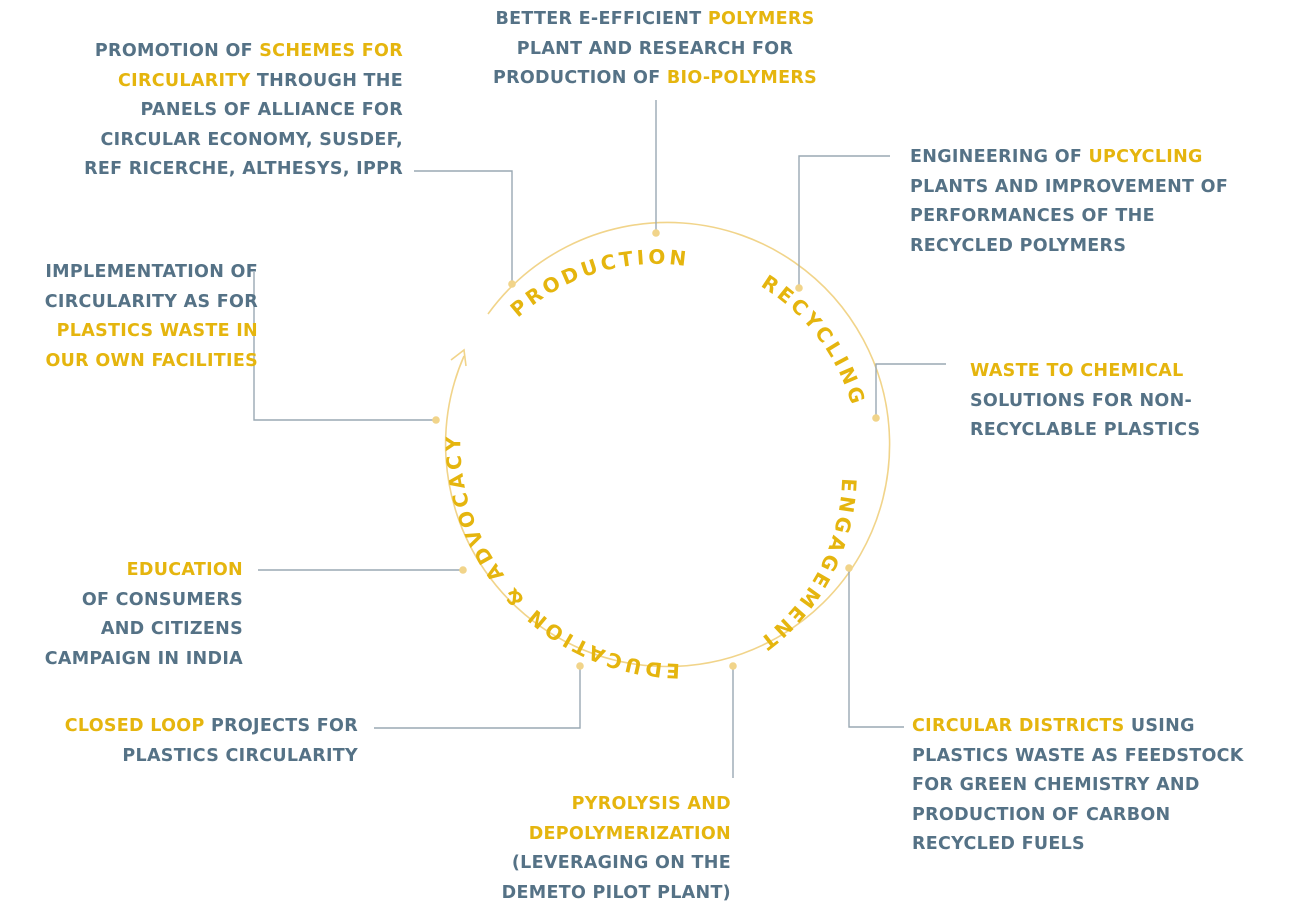 The height and width of the screenshot is (908, 1310). Describe the element at coordinates (243, 169) in the screenshot. I see `body-text: REF RICERCHE, ALTHESYS, IPPR` at that location.